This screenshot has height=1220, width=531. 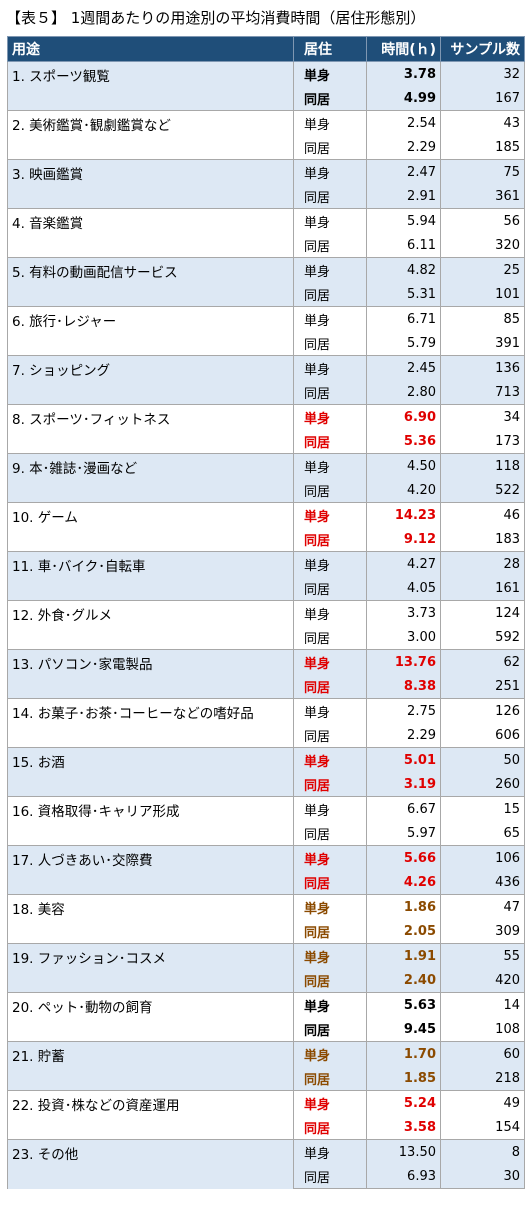 I want to click on sample-shared: 309, so click(x=482, y=931).